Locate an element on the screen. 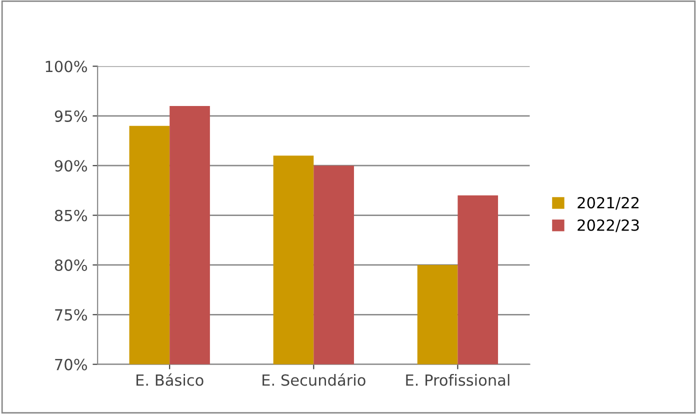 The width and height of the screenshot is (697, 414). x-tick-label: E. Profissional is located at coordinates (458, 380).